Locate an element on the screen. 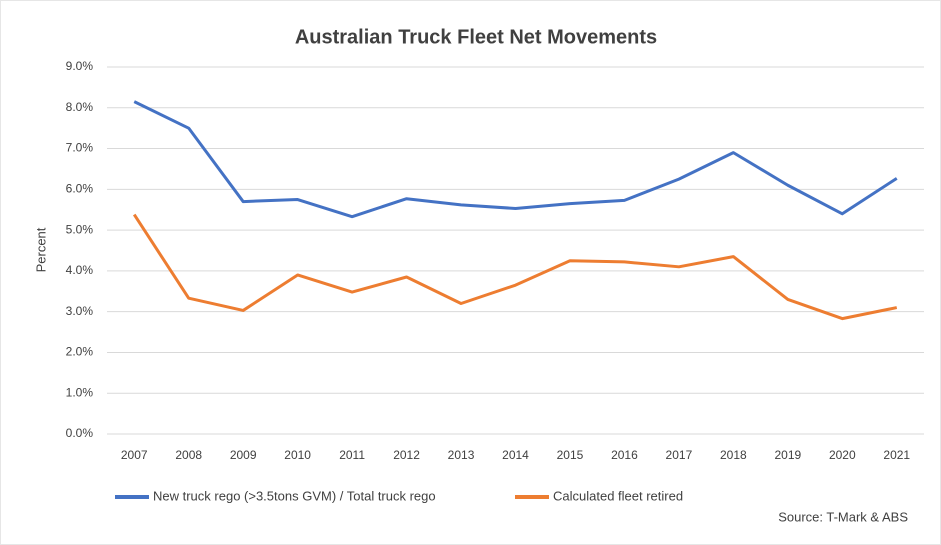 Image resolution: width=941 pixels, height=545 pixels. y-tick-label: 8.0% is located at coordinates (80, 107).